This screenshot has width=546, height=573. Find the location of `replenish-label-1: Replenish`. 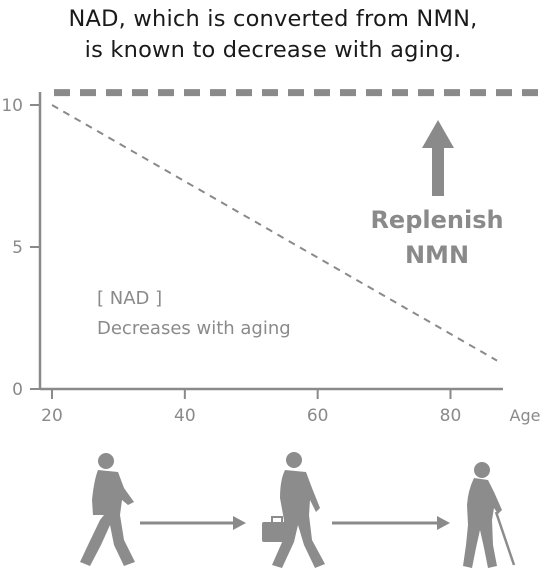

replenish-label-1: Replenish is located at coordinates (436, 220).